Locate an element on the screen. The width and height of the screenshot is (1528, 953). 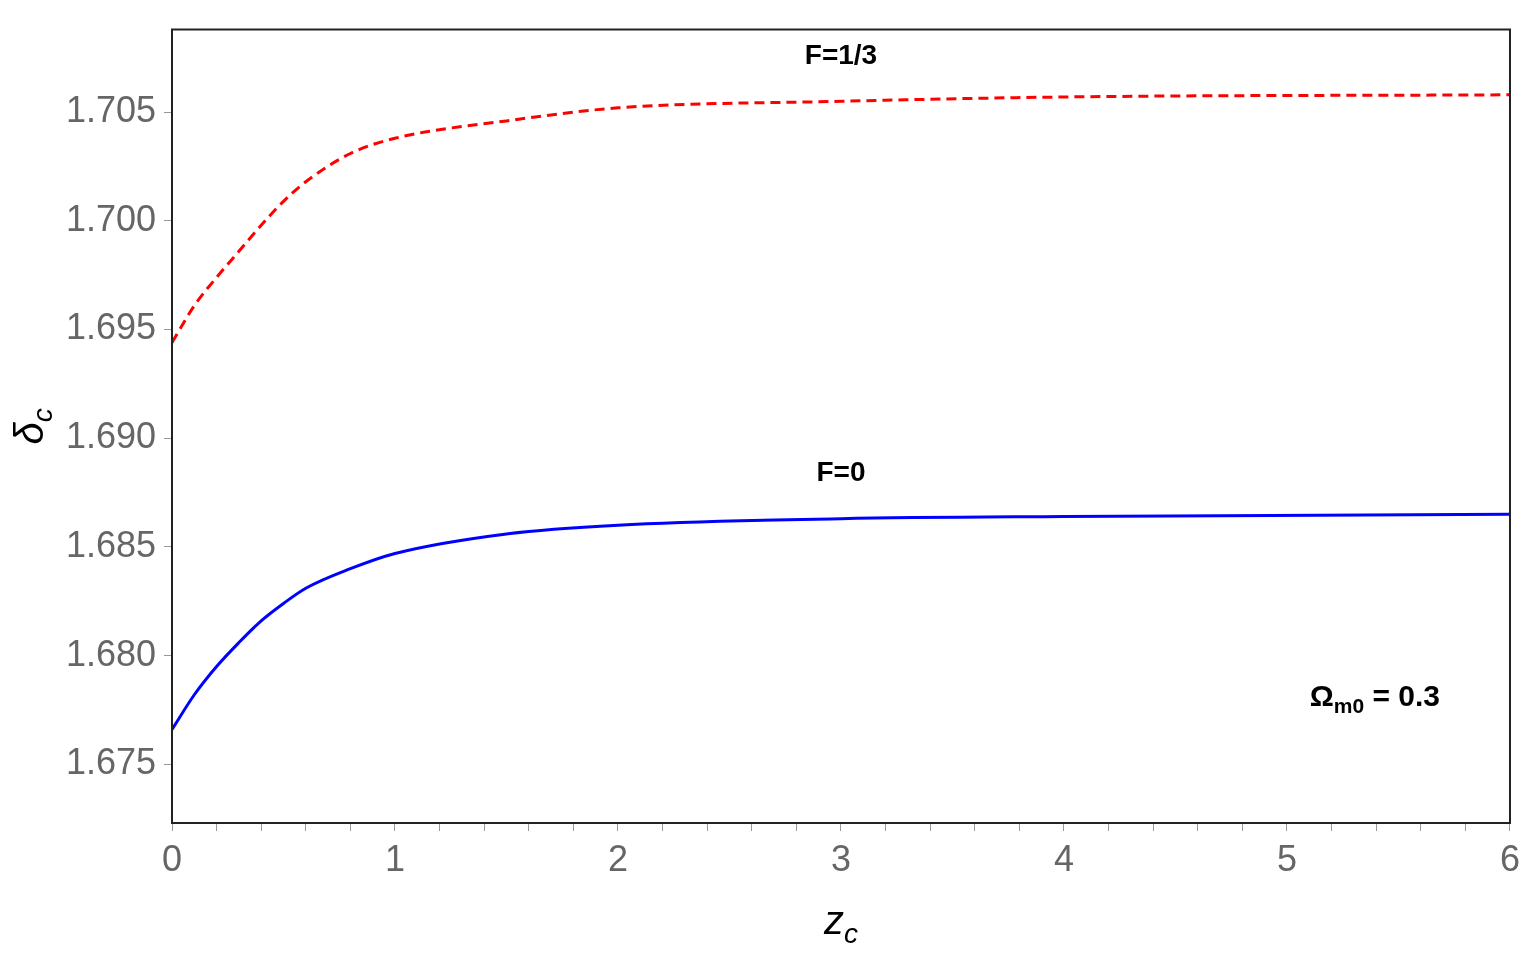
y-tick-label: 1.675 is located at coordinates (110, 762).